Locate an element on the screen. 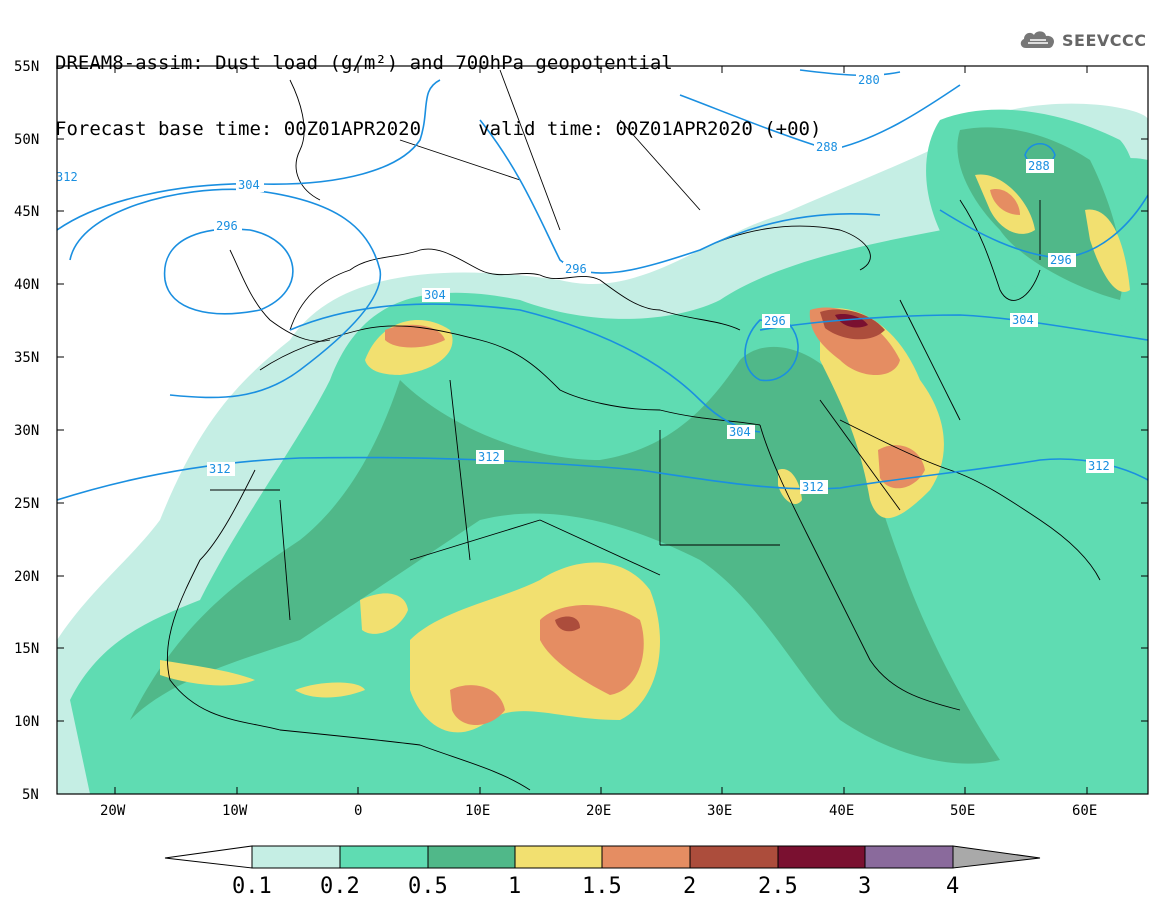 The width and height of the screenshot is (1165, 907). lat-label: 45N is located at coordinates (26, 212).